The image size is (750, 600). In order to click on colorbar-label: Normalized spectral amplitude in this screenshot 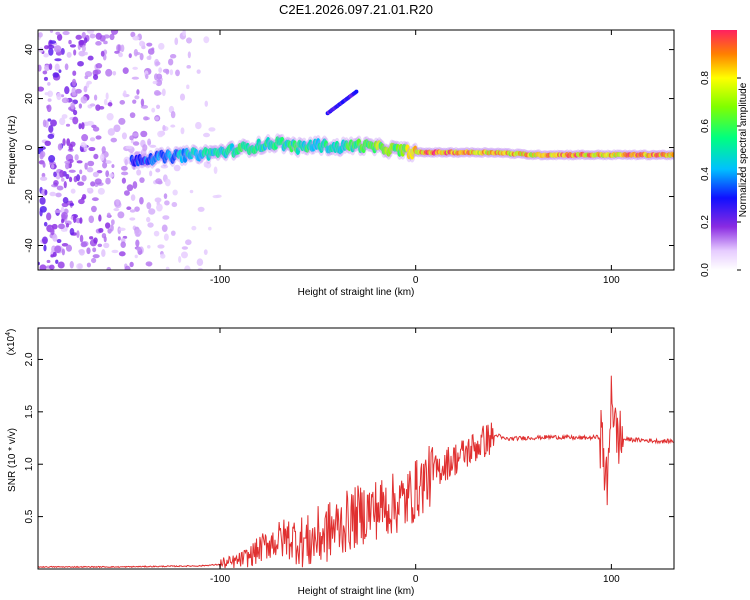, I will do `click(743, 149)`.